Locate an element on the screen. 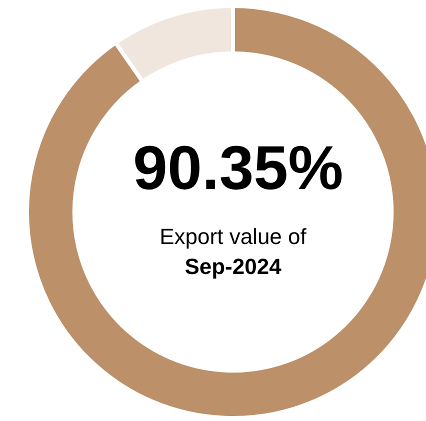 Image resolution: width=426 pixels, height=421 pixels. text: 90.35% is located at coordinates (238, 169).